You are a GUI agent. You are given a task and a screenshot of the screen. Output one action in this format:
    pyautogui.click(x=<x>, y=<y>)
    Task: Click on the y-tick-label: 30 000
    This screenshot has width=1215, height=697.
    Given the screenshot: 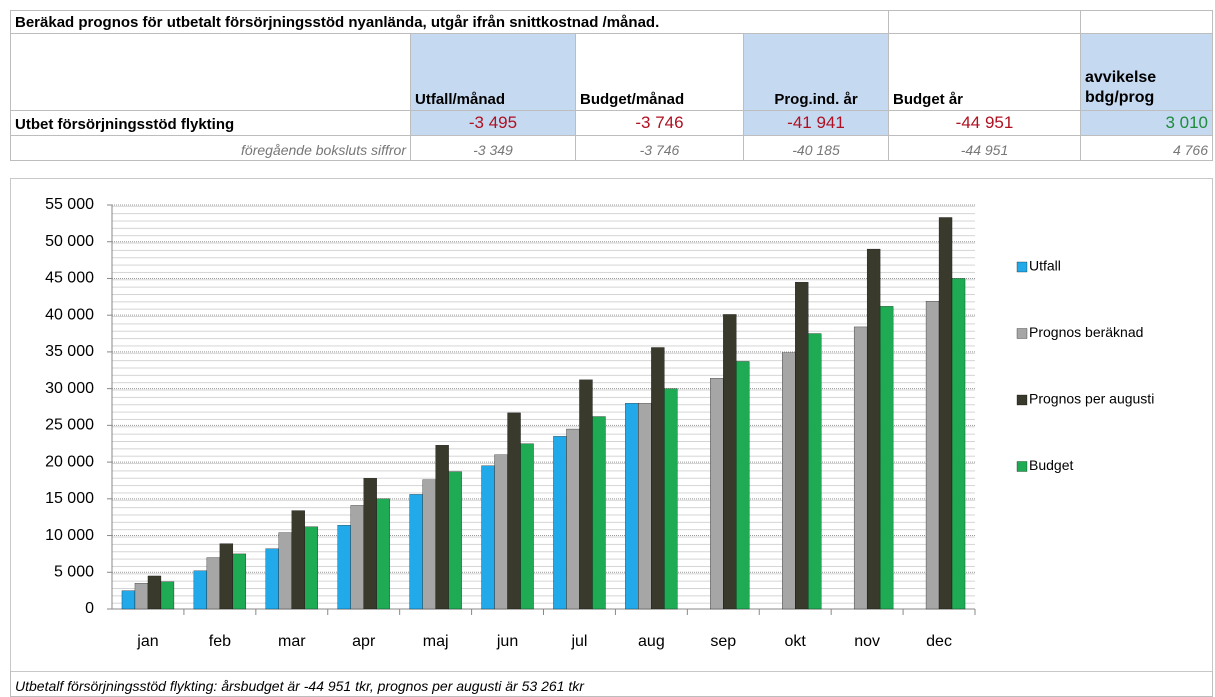 What is the action you would take?
    pyautogui.click(x=69, y=388)
    